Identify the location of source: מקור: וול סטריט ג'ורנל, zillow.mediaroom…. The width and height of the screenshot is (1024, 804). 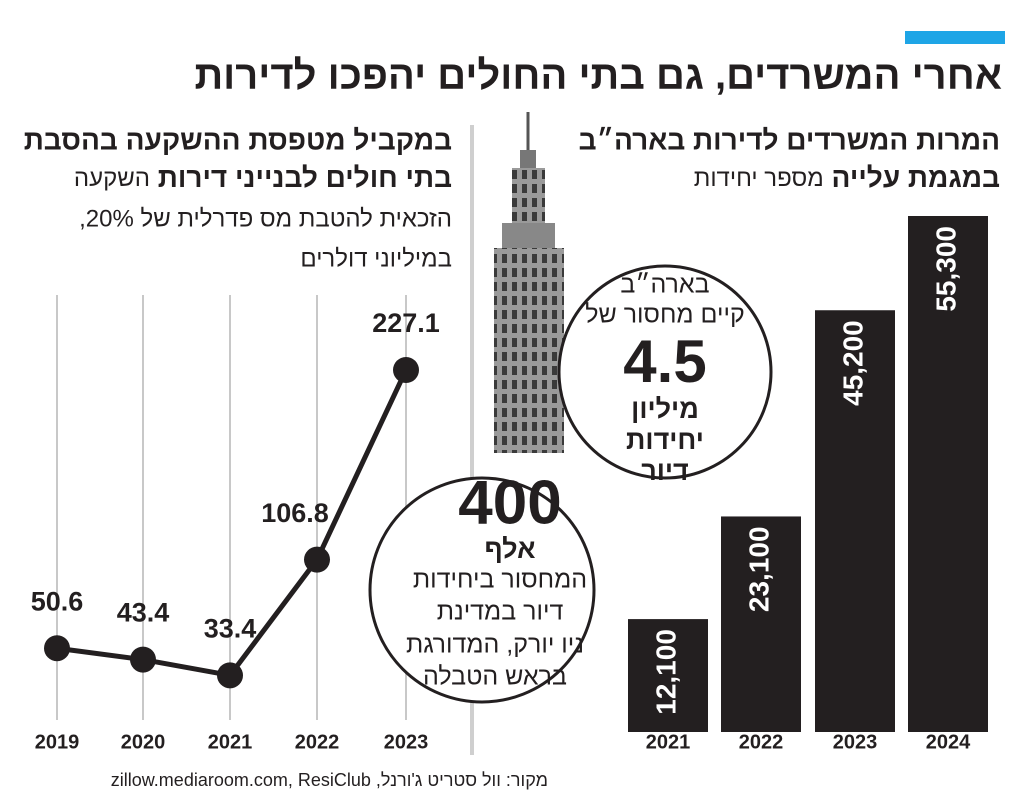
(329, 780).